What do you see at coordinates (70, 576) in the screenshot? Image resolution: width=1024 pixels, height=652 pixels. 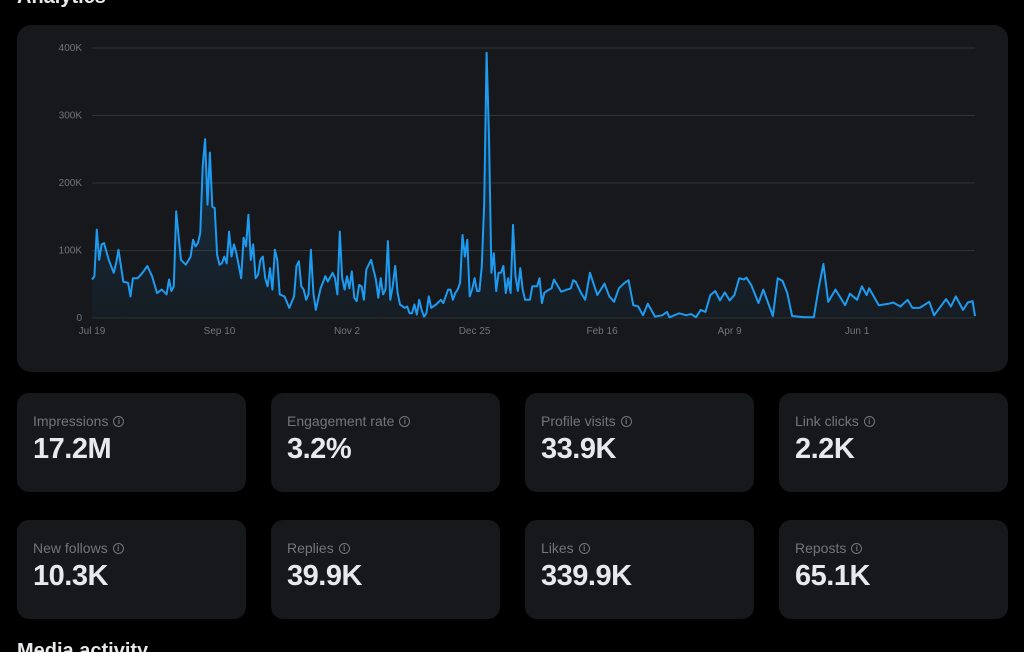 I see `stat-value: 10.3K` at bounding box center [70, 576].